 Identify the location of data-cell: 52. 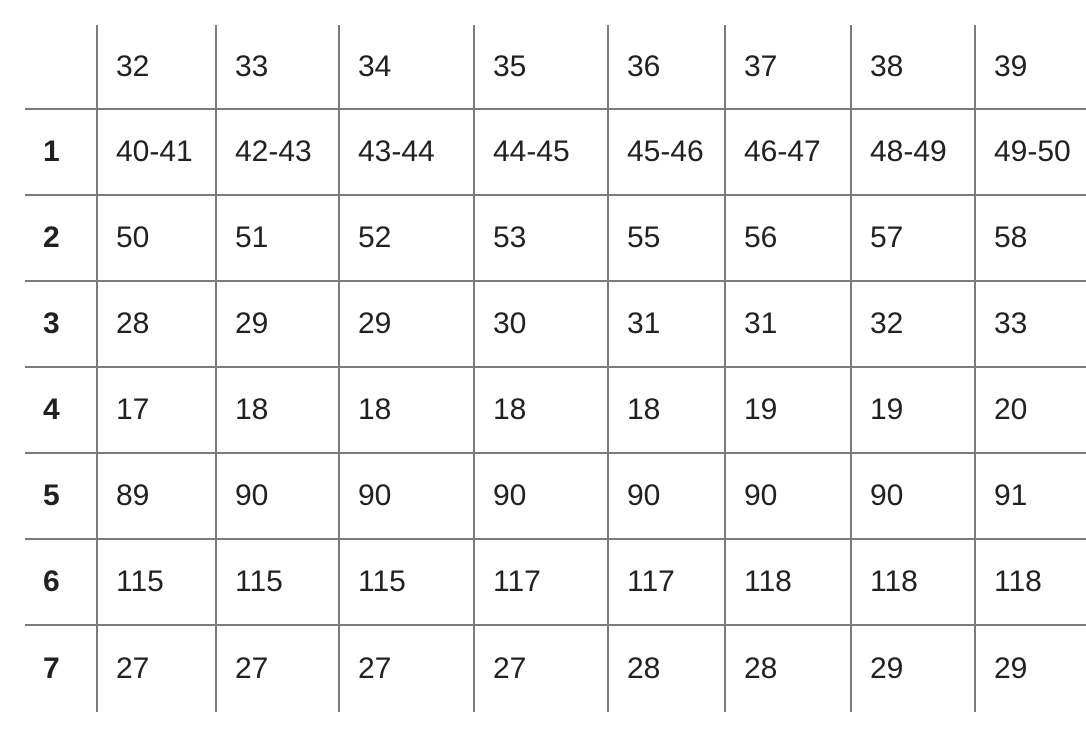
(407, 238).